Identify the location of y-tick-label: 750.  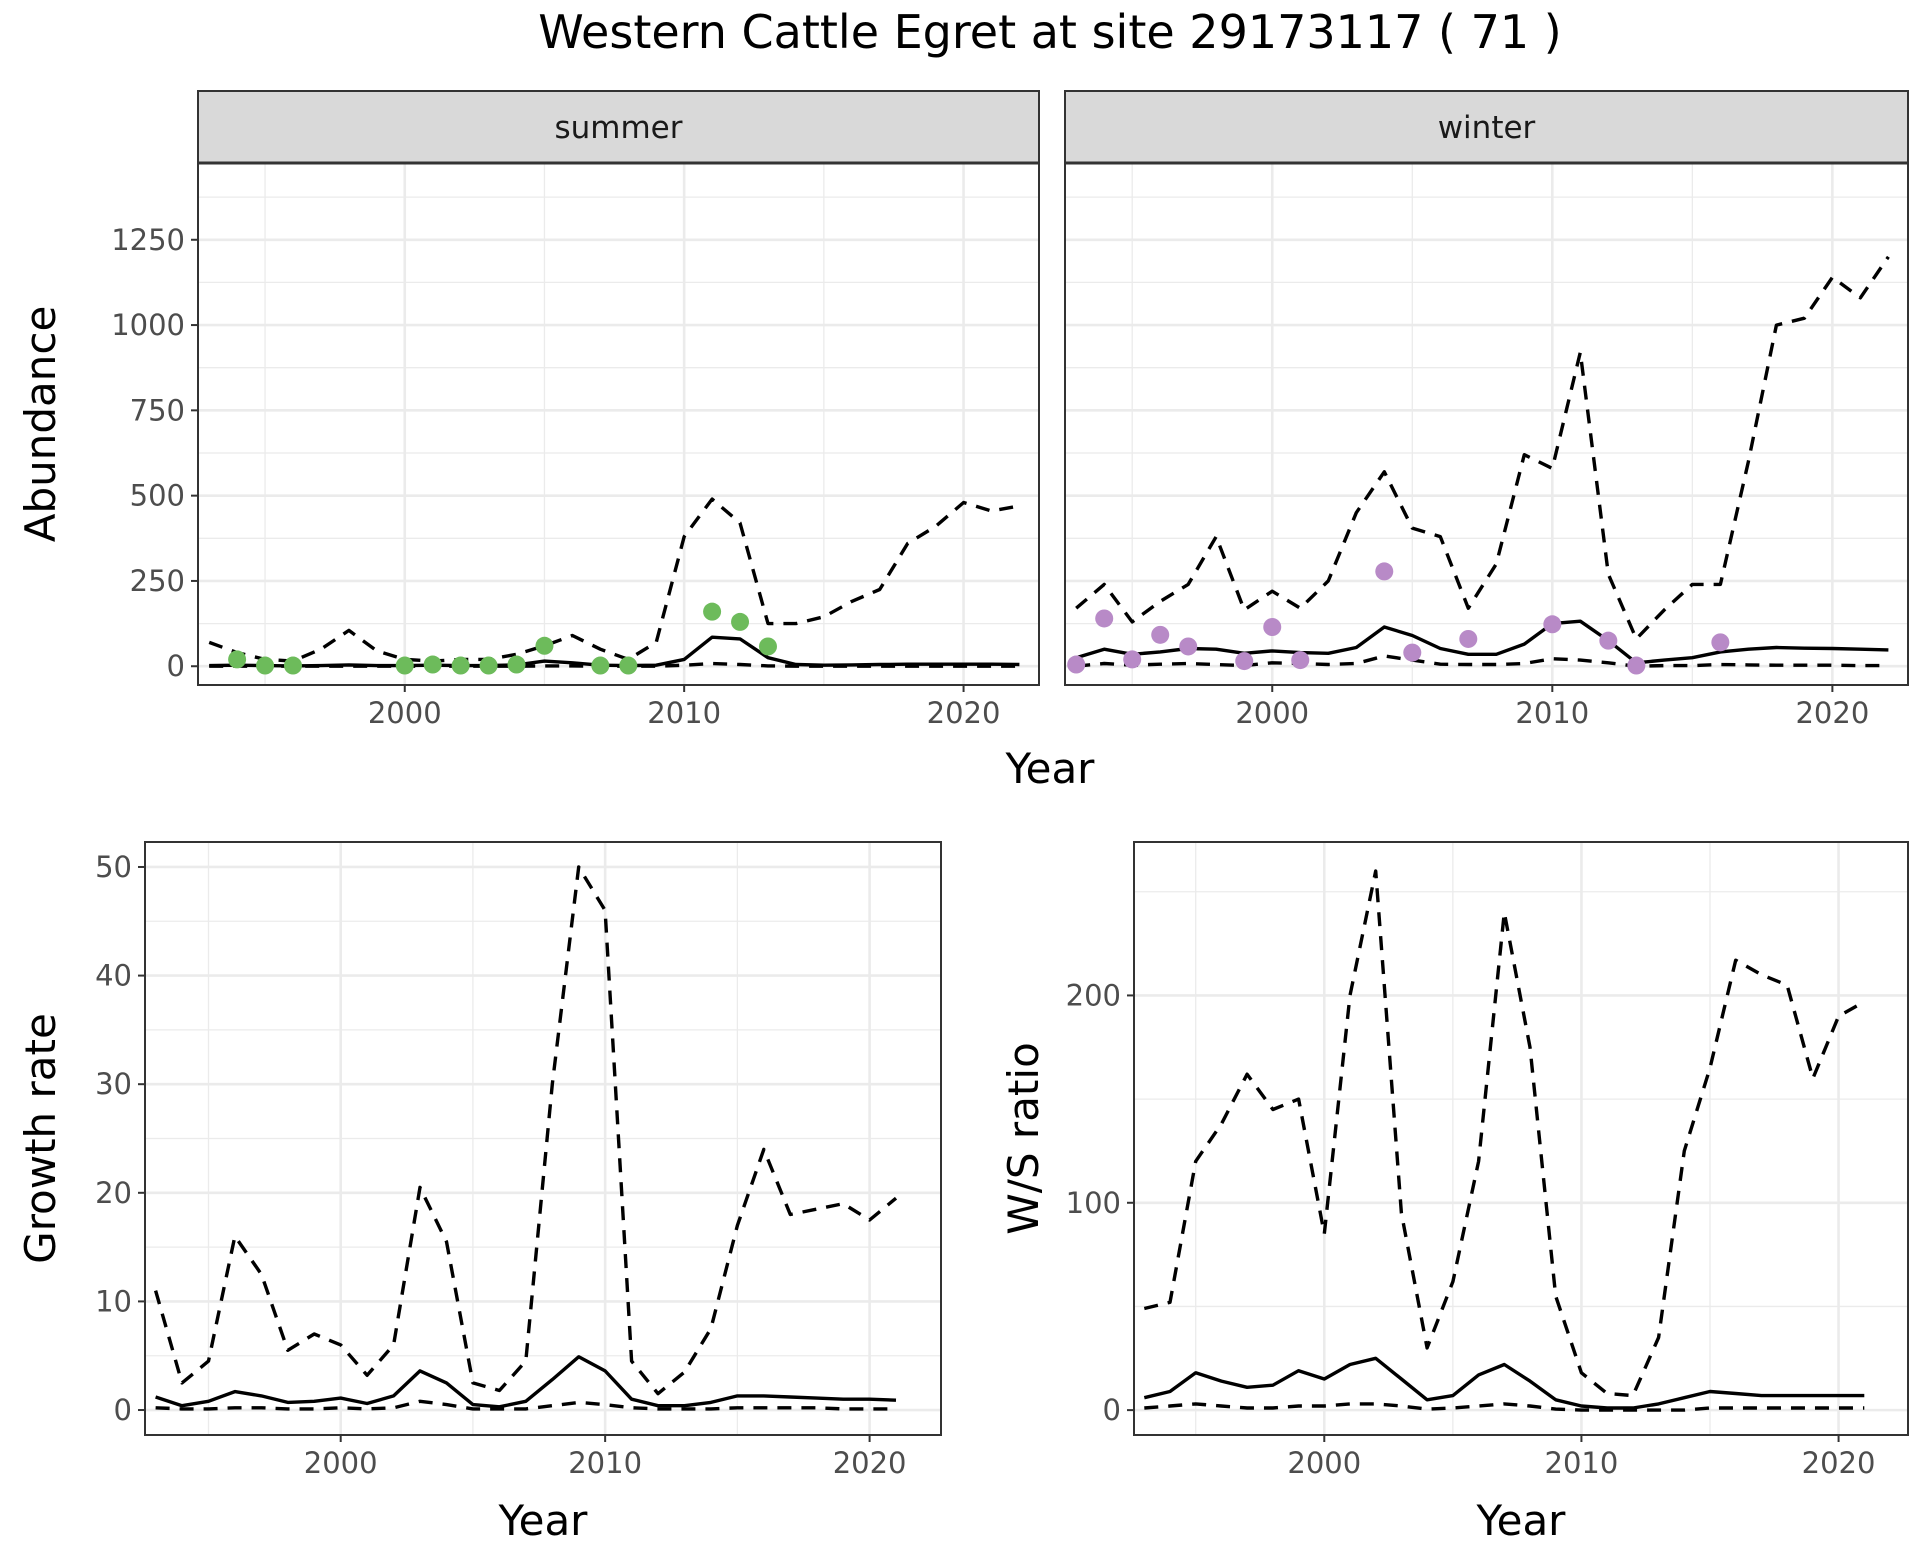
(157, 410).